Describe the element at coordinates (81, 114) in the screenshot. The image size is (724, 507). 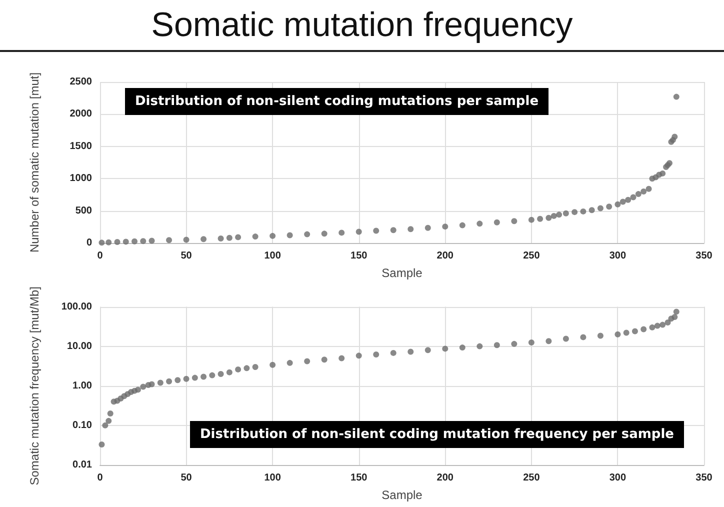
I see `y-tick-label: 2000` at that location.